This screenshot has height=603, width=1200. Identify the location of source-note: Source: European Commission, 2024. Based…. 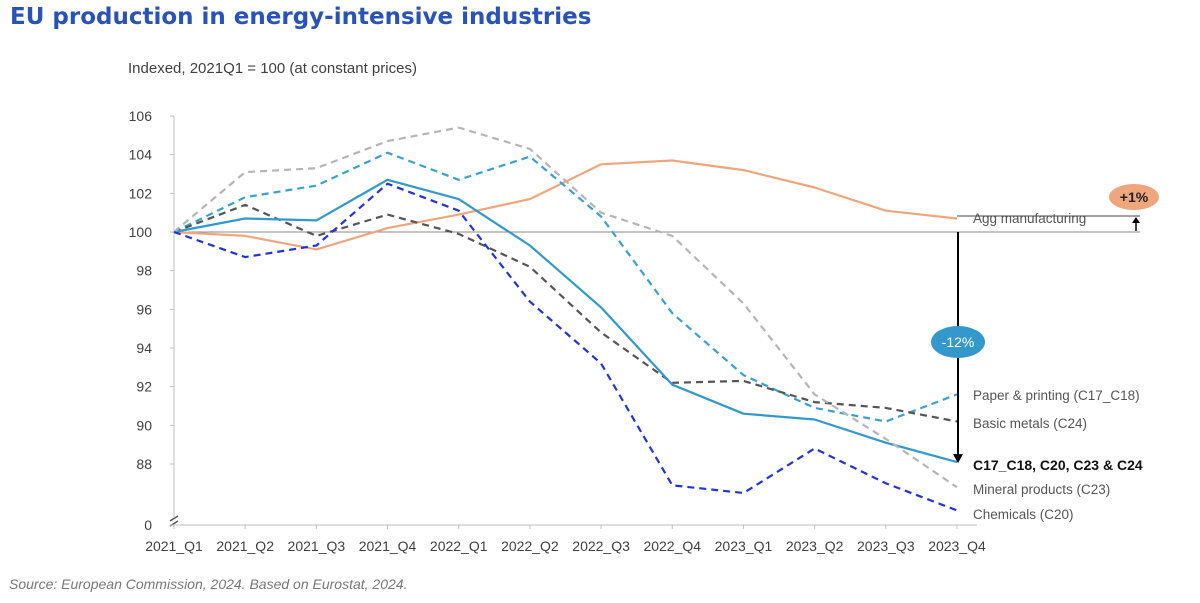
(208, 584).